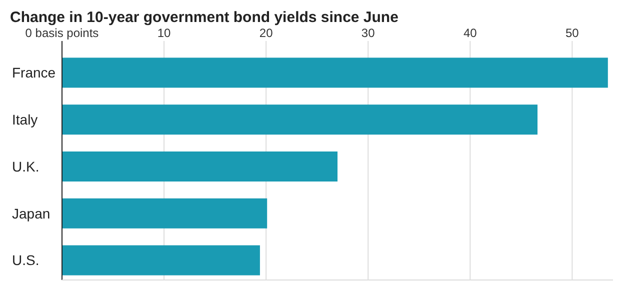 The image size is (628, 292). What do you see at coordinates (31, 213) in the screenshot?
I see `y-tick-label: Japan` at bounding box center [31, 213].